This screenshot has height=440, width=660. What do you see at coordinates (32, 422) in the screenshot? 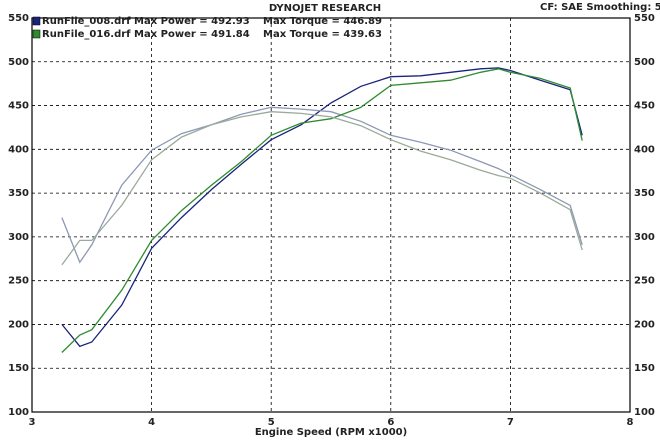
I see `x-tick-label: 3` at bounding box center [32, 422].